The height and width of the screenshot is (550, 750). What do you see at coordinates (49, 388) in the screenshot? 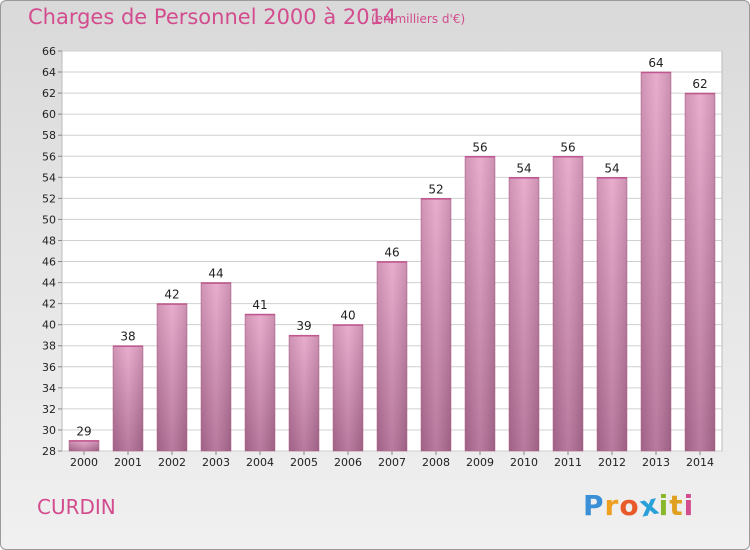
I see `y-tick-label: 34` at bounding box center [49, 388].